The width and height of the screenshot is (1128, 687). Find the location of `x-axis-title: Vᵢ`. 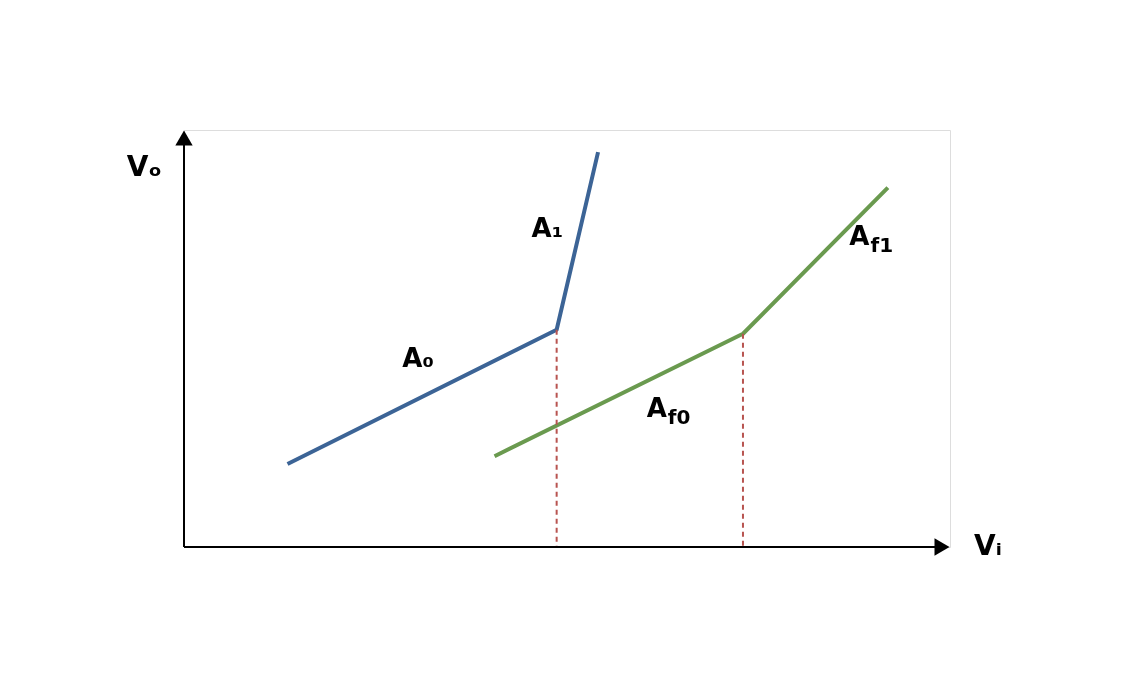

x-axis-title: Vᵢ is located at coordinates (988, 545).